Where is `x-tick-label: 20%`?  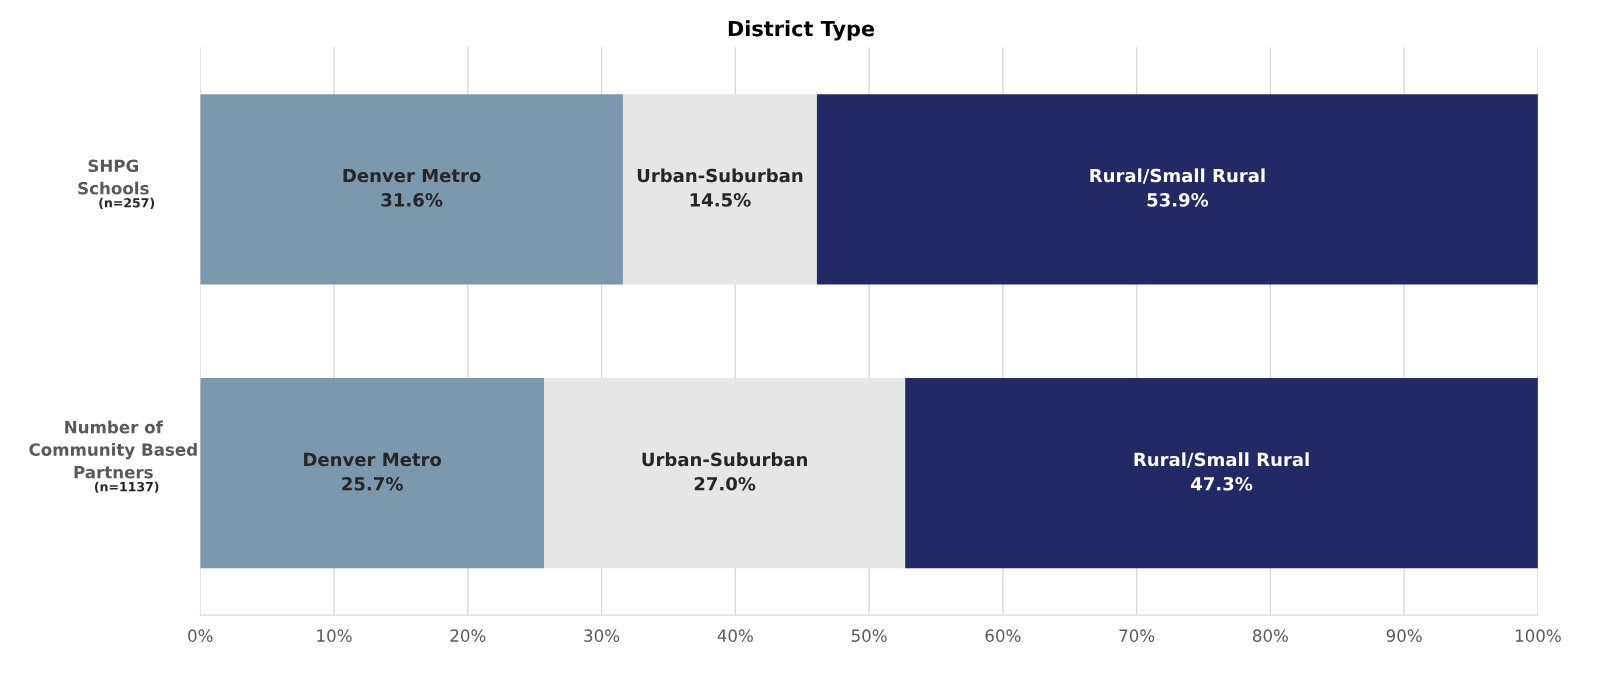 x-tick-label: 20% is located at coordinates (468, 635).